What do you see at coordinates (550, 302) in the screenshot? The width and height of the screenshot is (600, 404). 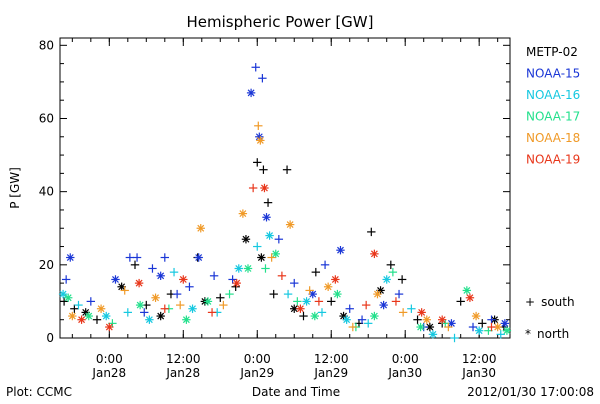 I see `marker-legend-item: + south` at bounding box center [550, 302].